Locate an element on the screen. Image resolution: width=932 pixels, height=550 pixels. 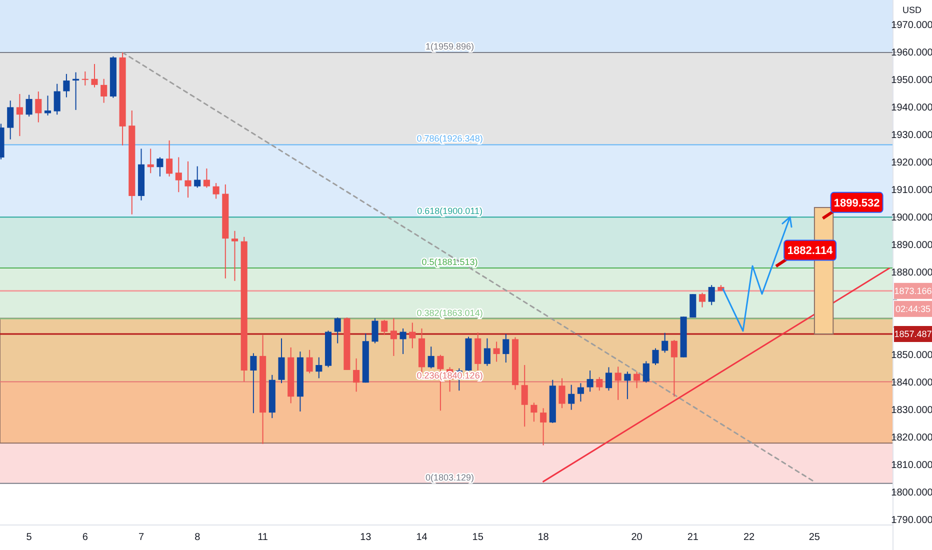
ref-line-label: 0.786(1926.348) is located at coordinates (449, 139).